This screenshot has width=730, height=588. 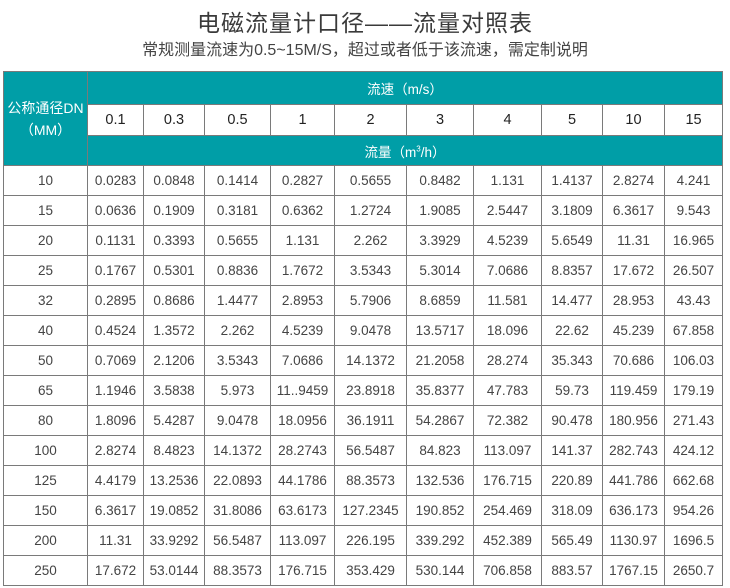 What do you see at coordinates (174, 540) in the screenshot?
I see `flow-cell: 33.9292` at bounding box center [174, 540].